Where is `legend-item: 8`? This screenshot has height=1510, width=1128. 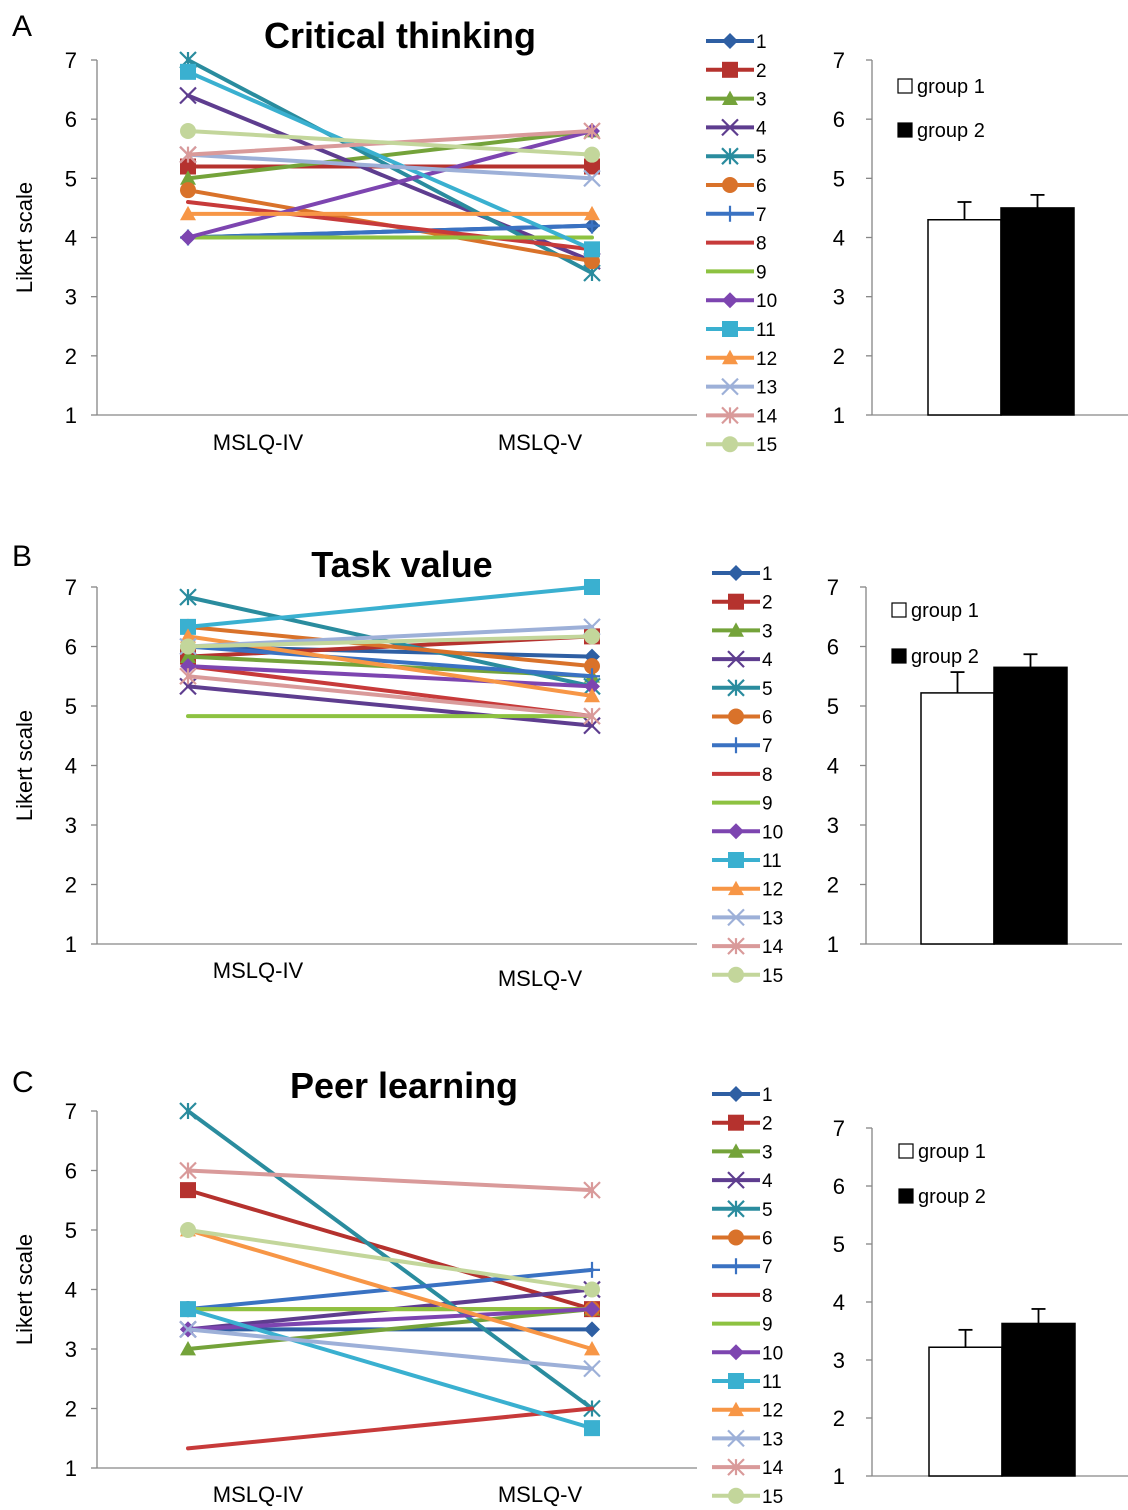 legend-item: 8 is located at coordinates (742, 1296).